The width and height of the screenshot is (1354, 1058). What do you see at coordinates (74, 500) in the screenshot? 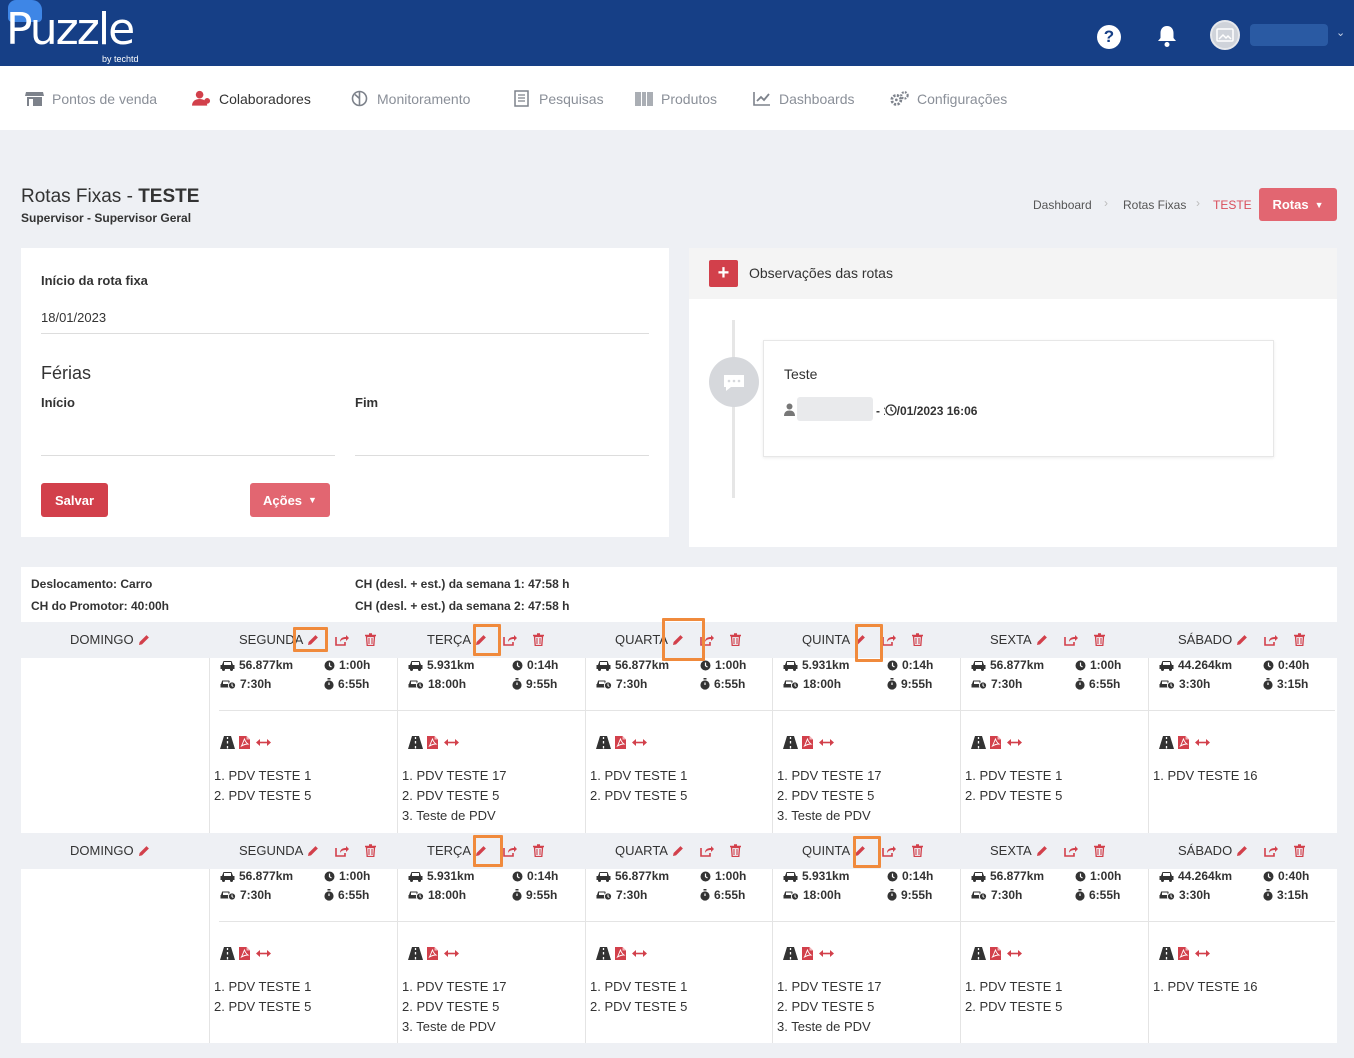
I see `save-button: Salvar` at bounding box center [74, 500].